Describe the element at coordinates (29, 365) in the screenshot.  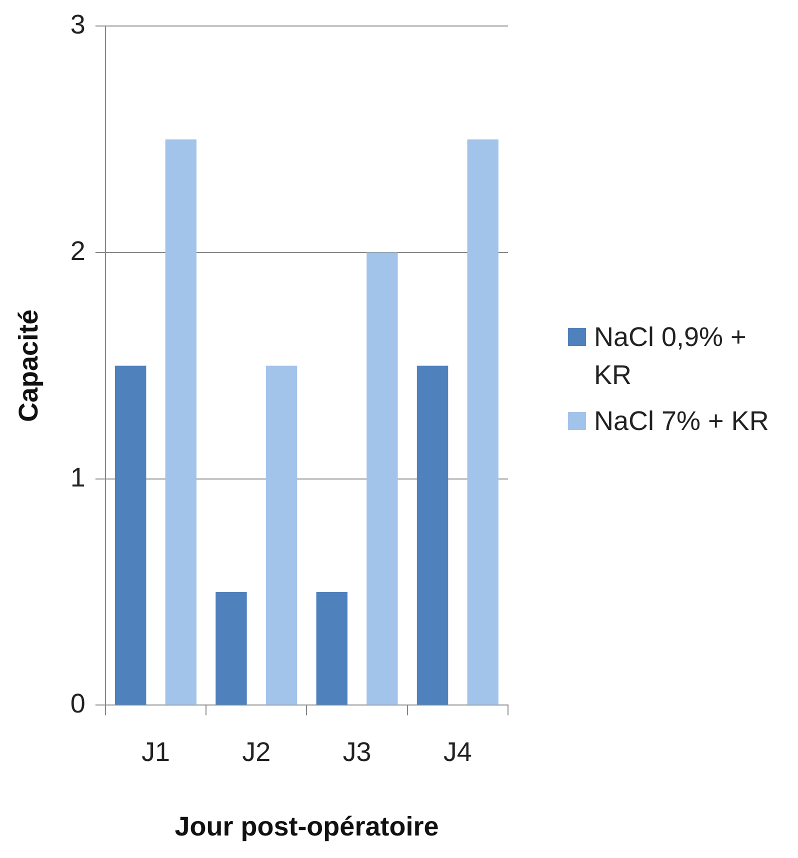
I see `y-axis-title: Capacité` at that location.